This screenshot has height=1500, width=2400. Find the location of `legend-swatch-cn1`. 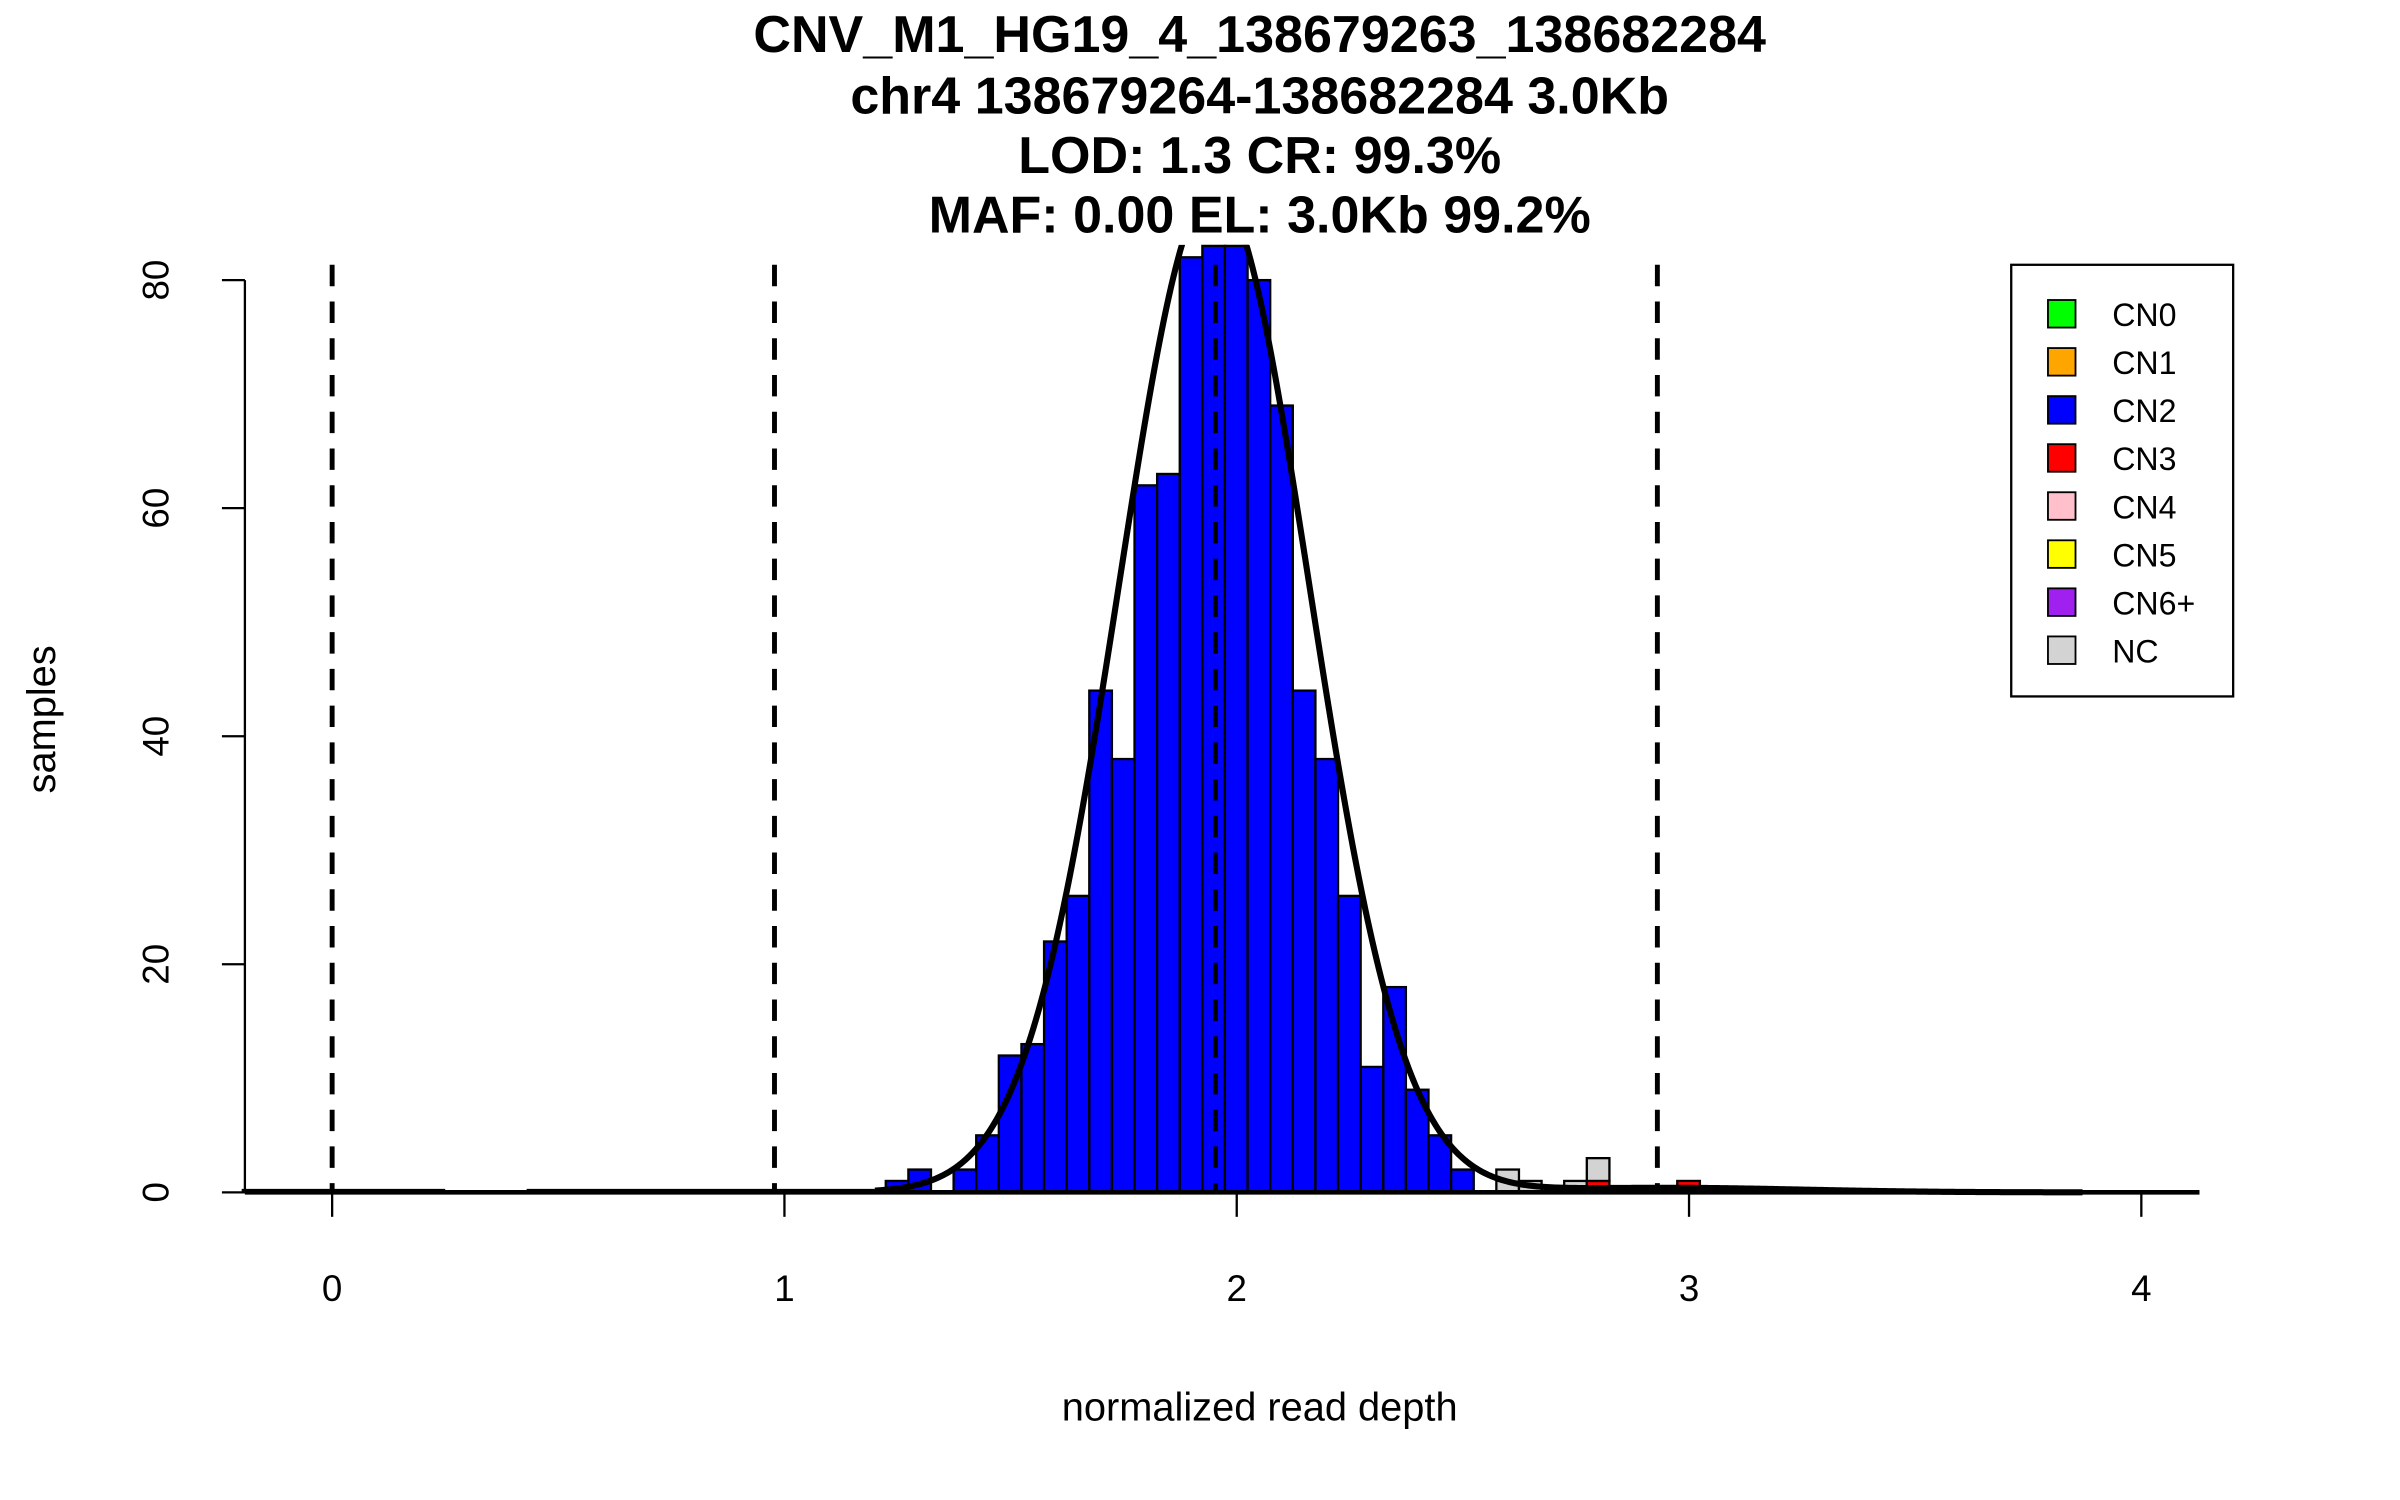

legend-swatch-cn1 is located at coordinates (2062, 362).